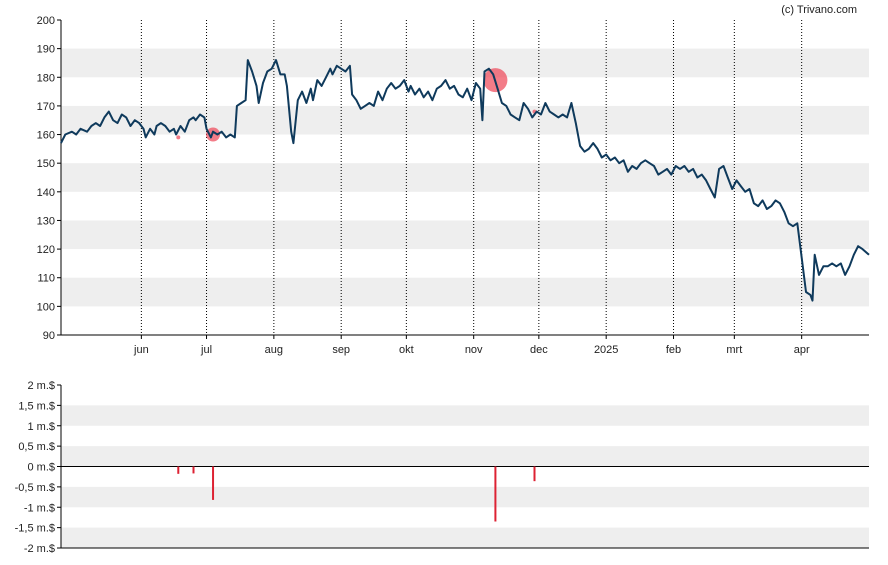  I want to click on x-tick-label: sep, so click(341, 350).